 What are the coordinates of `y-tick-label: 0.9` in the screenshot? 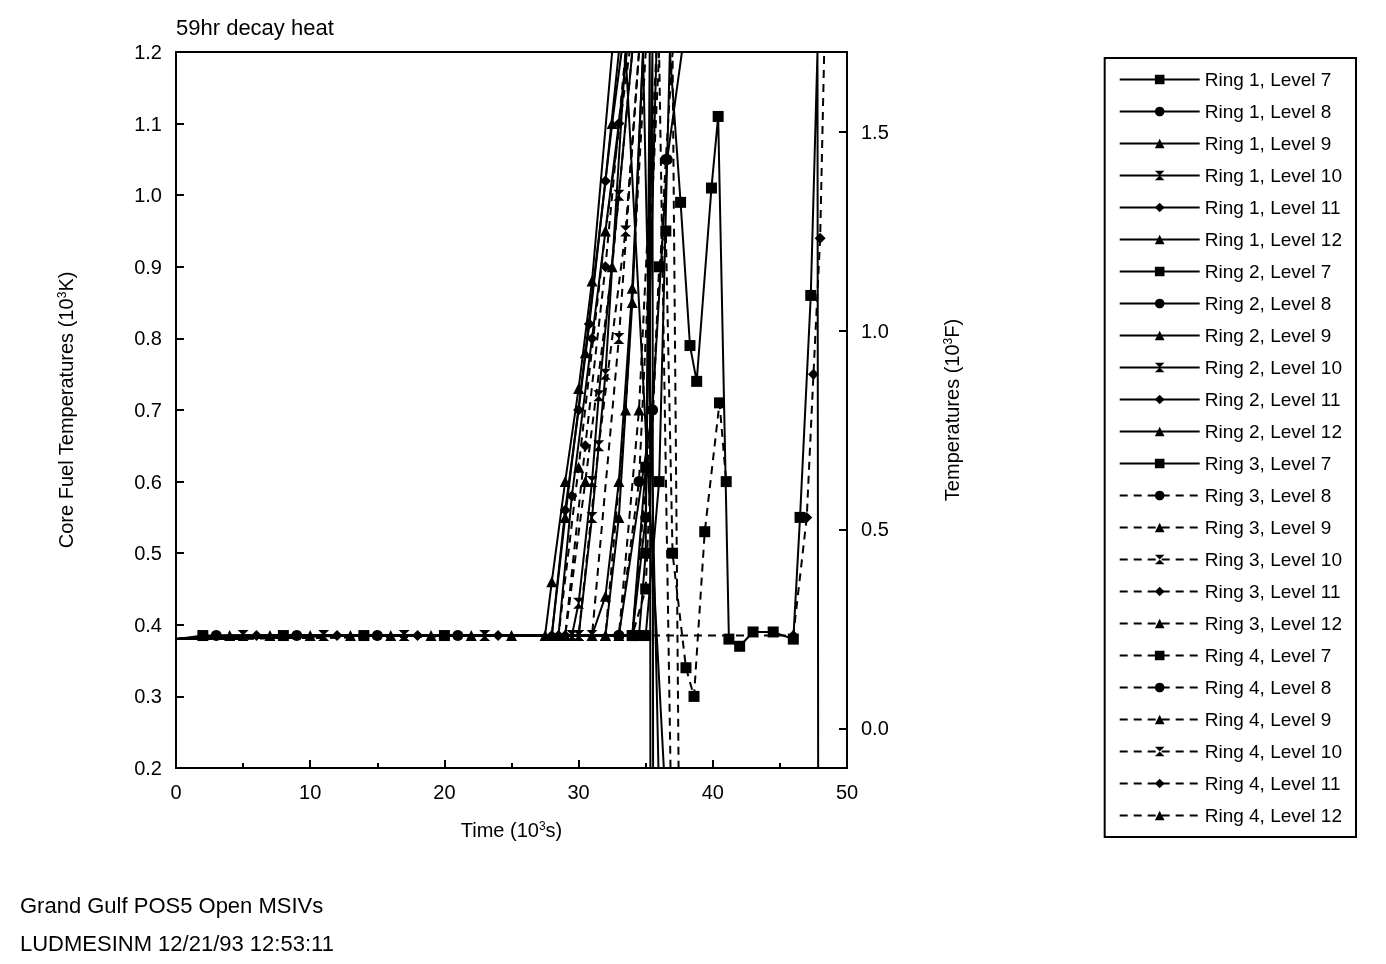 It's located at (148, 266).